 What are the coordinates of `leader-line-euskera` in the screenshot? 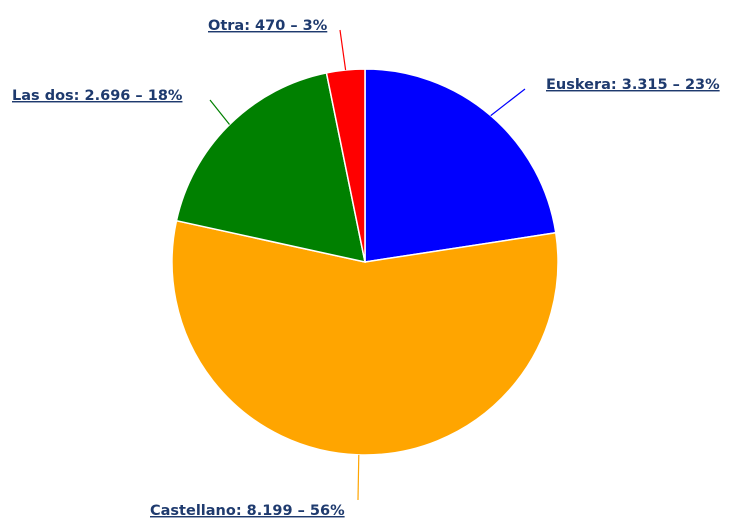 It's located at (508, 102).